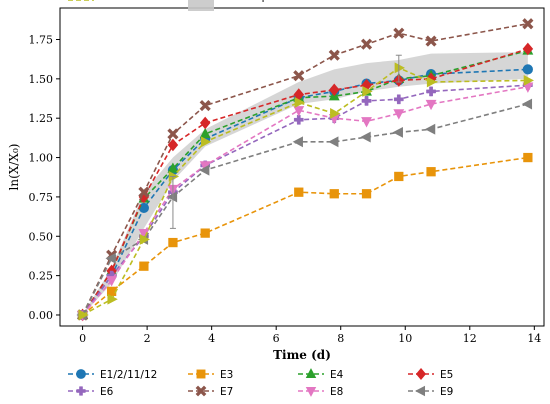 The height and width of the screenshot is (404, 550). Describe the element at coordinates (430, 374) in the screenshot. I see `legend-entry: E5` at that location.